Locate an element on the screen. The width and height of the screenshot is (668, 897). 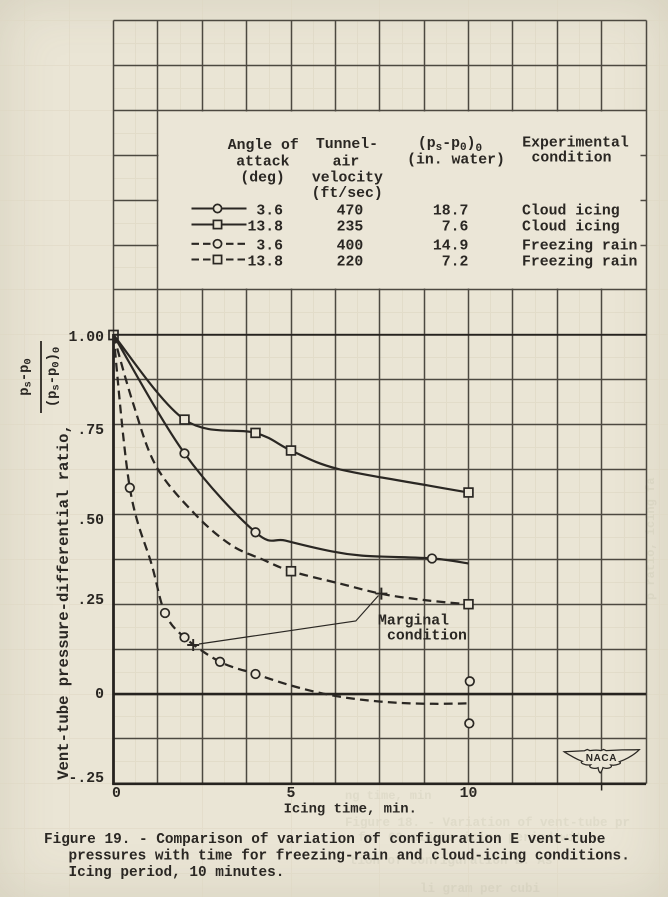
svg-text: Angle of is located at coordinates (263, 146).